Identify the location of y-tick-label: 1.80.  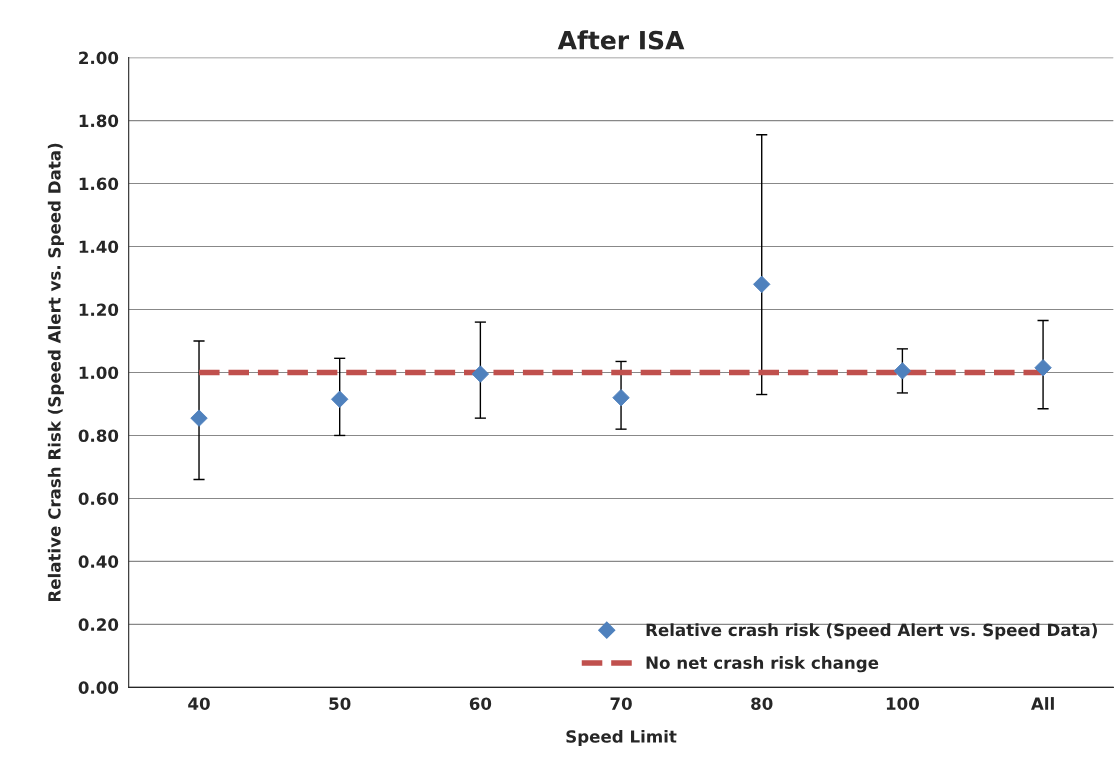
(99, 121).